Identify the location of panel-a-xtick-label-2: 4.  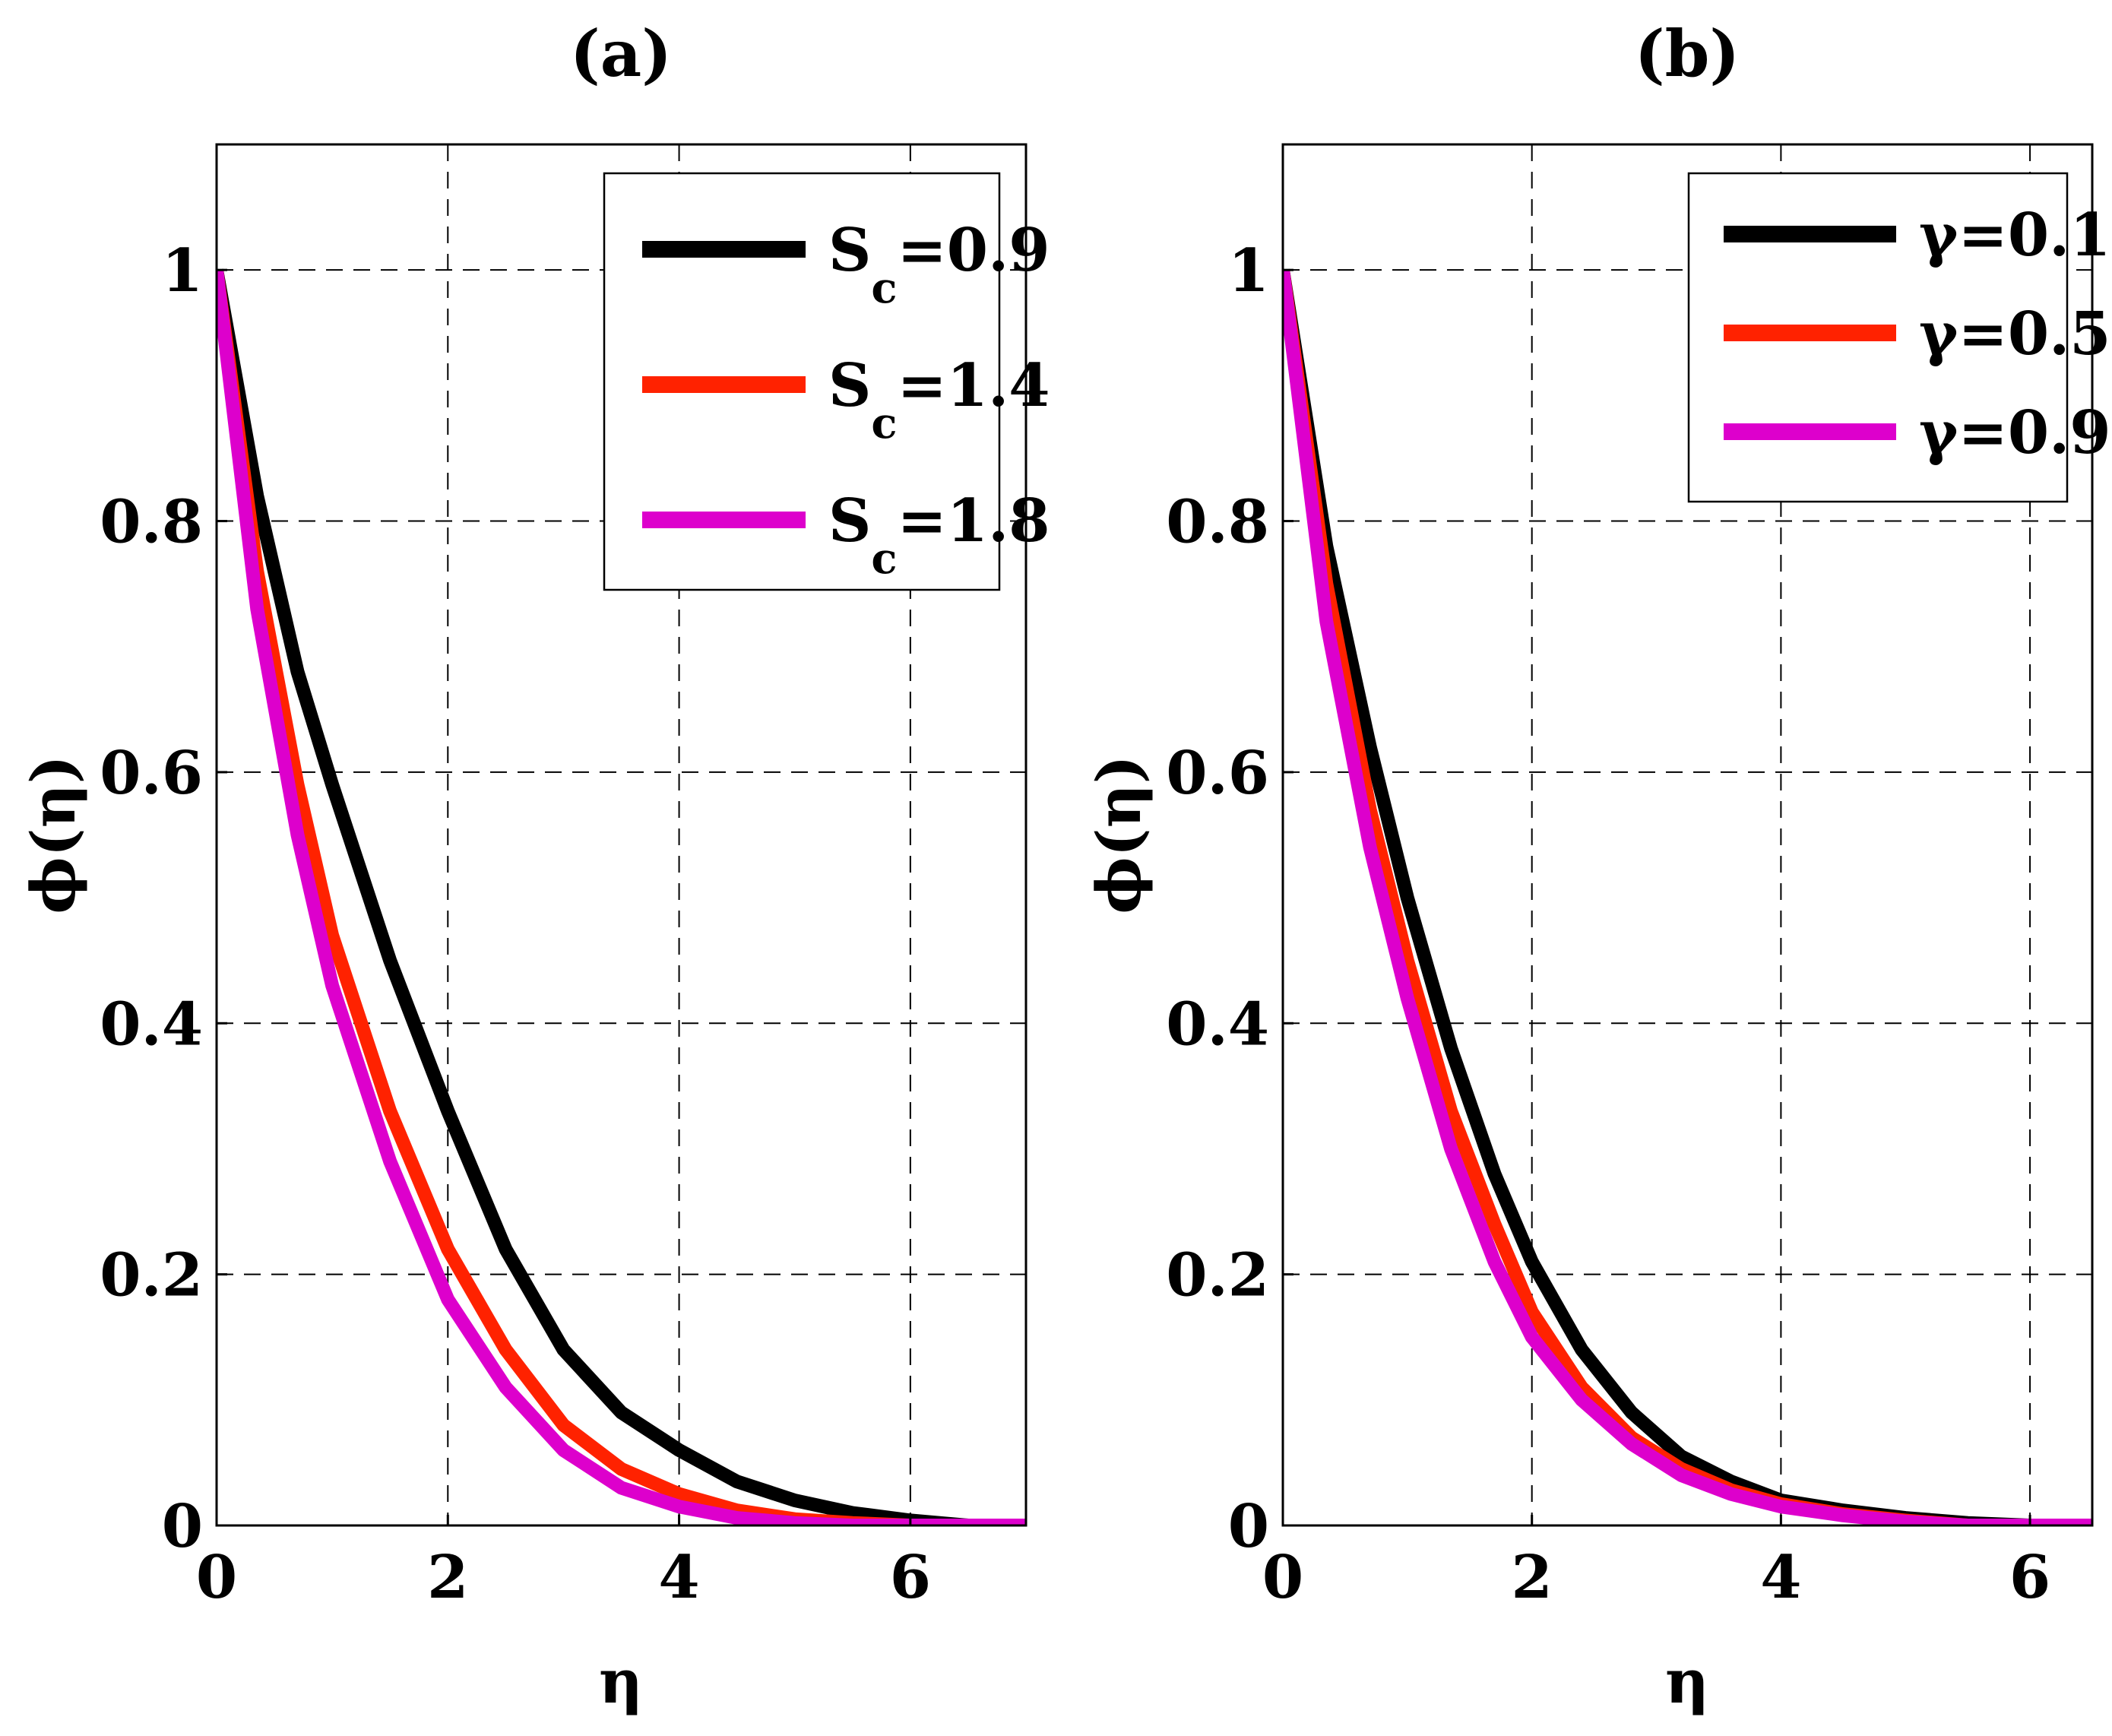
(679, 1577).